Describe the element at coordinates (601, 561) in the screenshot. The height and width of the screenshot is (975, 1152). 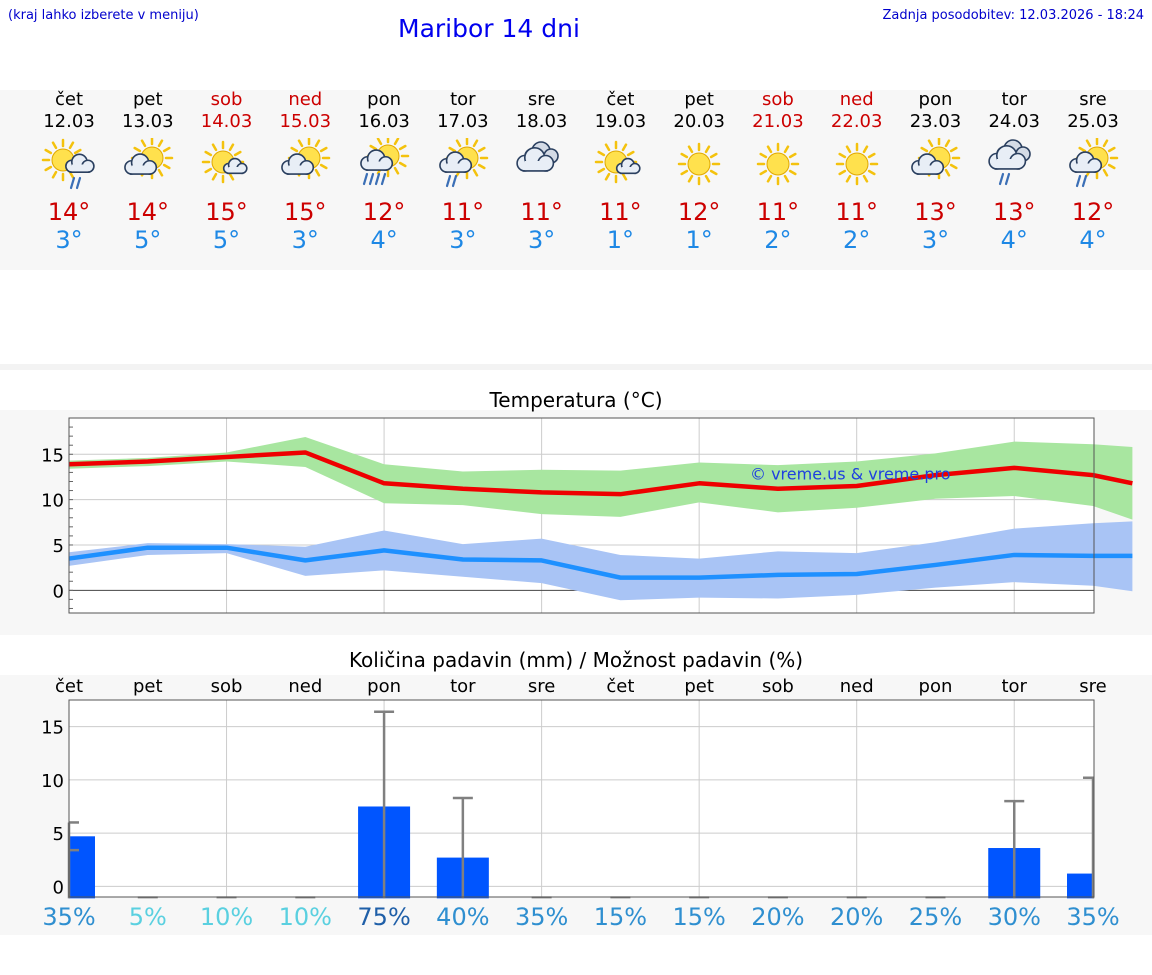
I see `temperature-min-range-band` at that location.